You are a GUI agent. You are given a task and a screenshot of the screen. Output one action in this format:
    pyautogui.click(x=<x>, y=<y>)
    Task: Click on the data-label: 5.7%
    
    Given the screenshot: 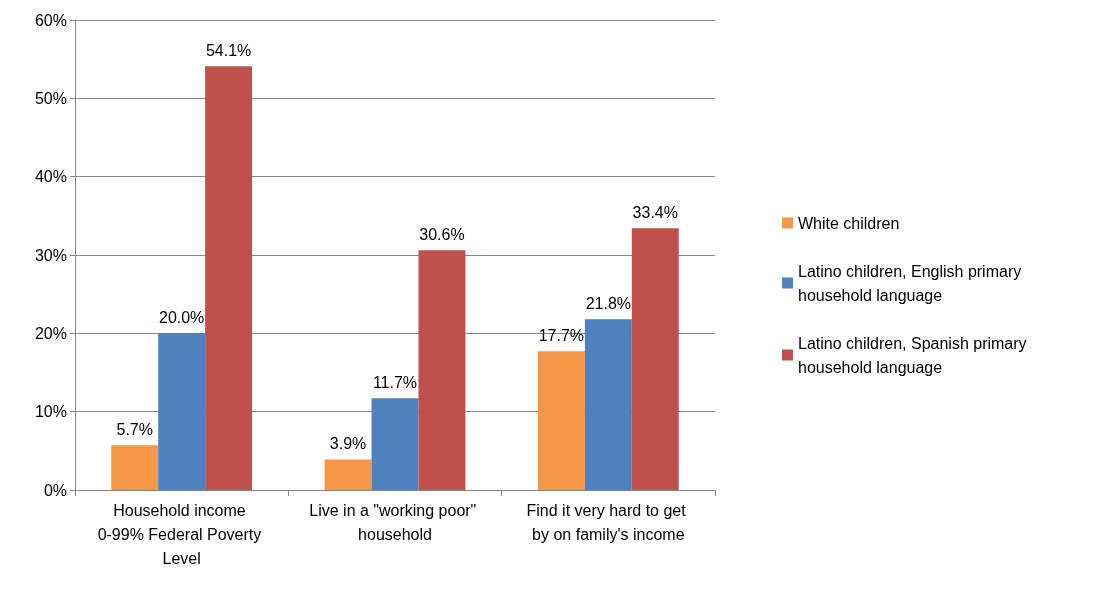 What is the action you would take?
    pyautogui.click(x=134, y=429)
    